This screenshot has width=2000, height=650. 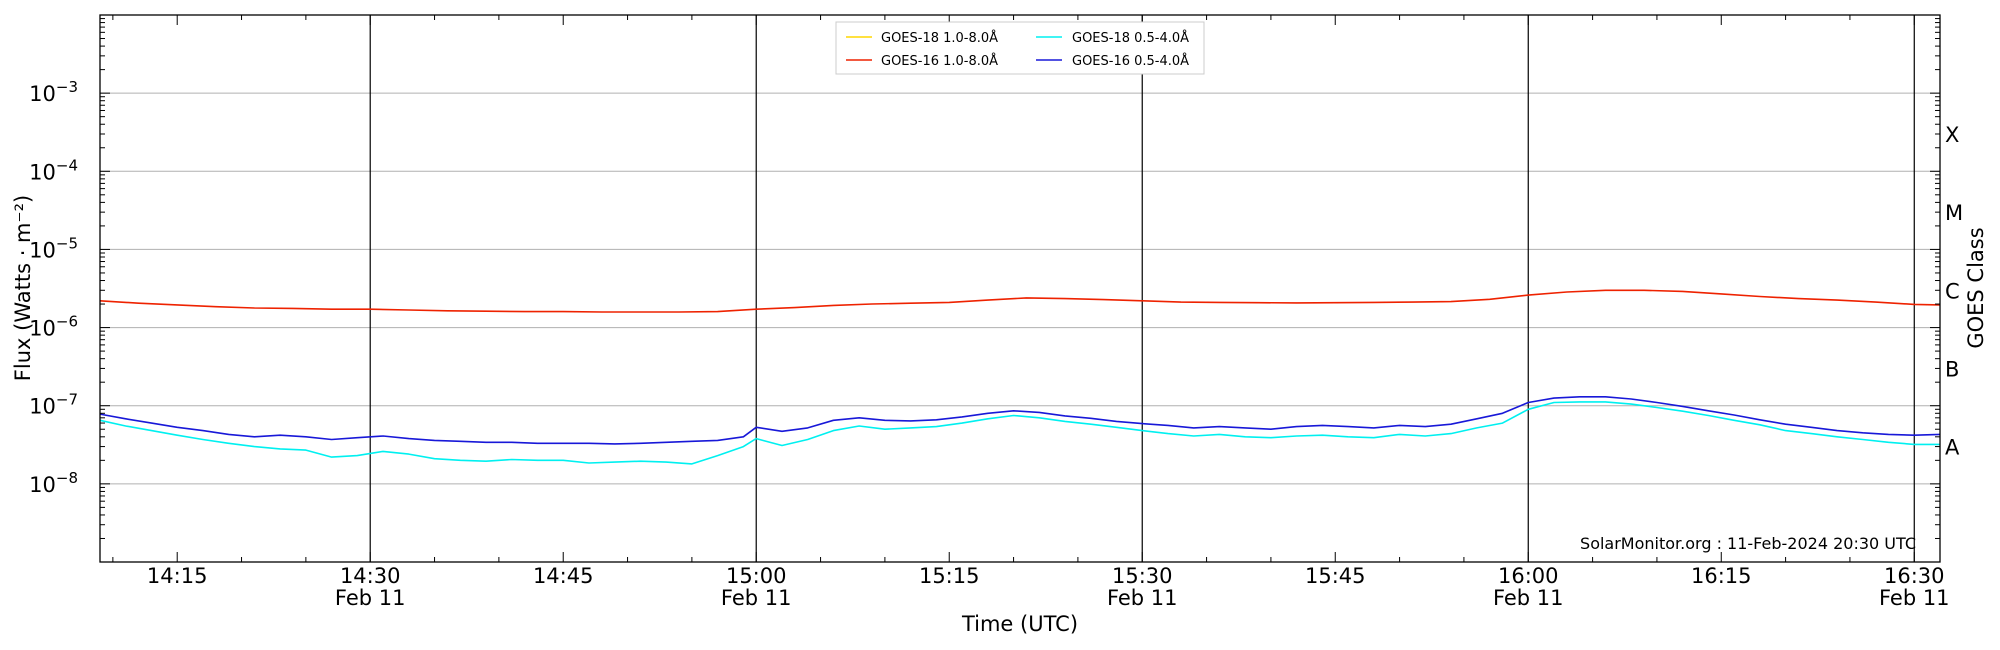 I want to click on y-tick-label: 10⁻⁴, so click(x=53, y=170).